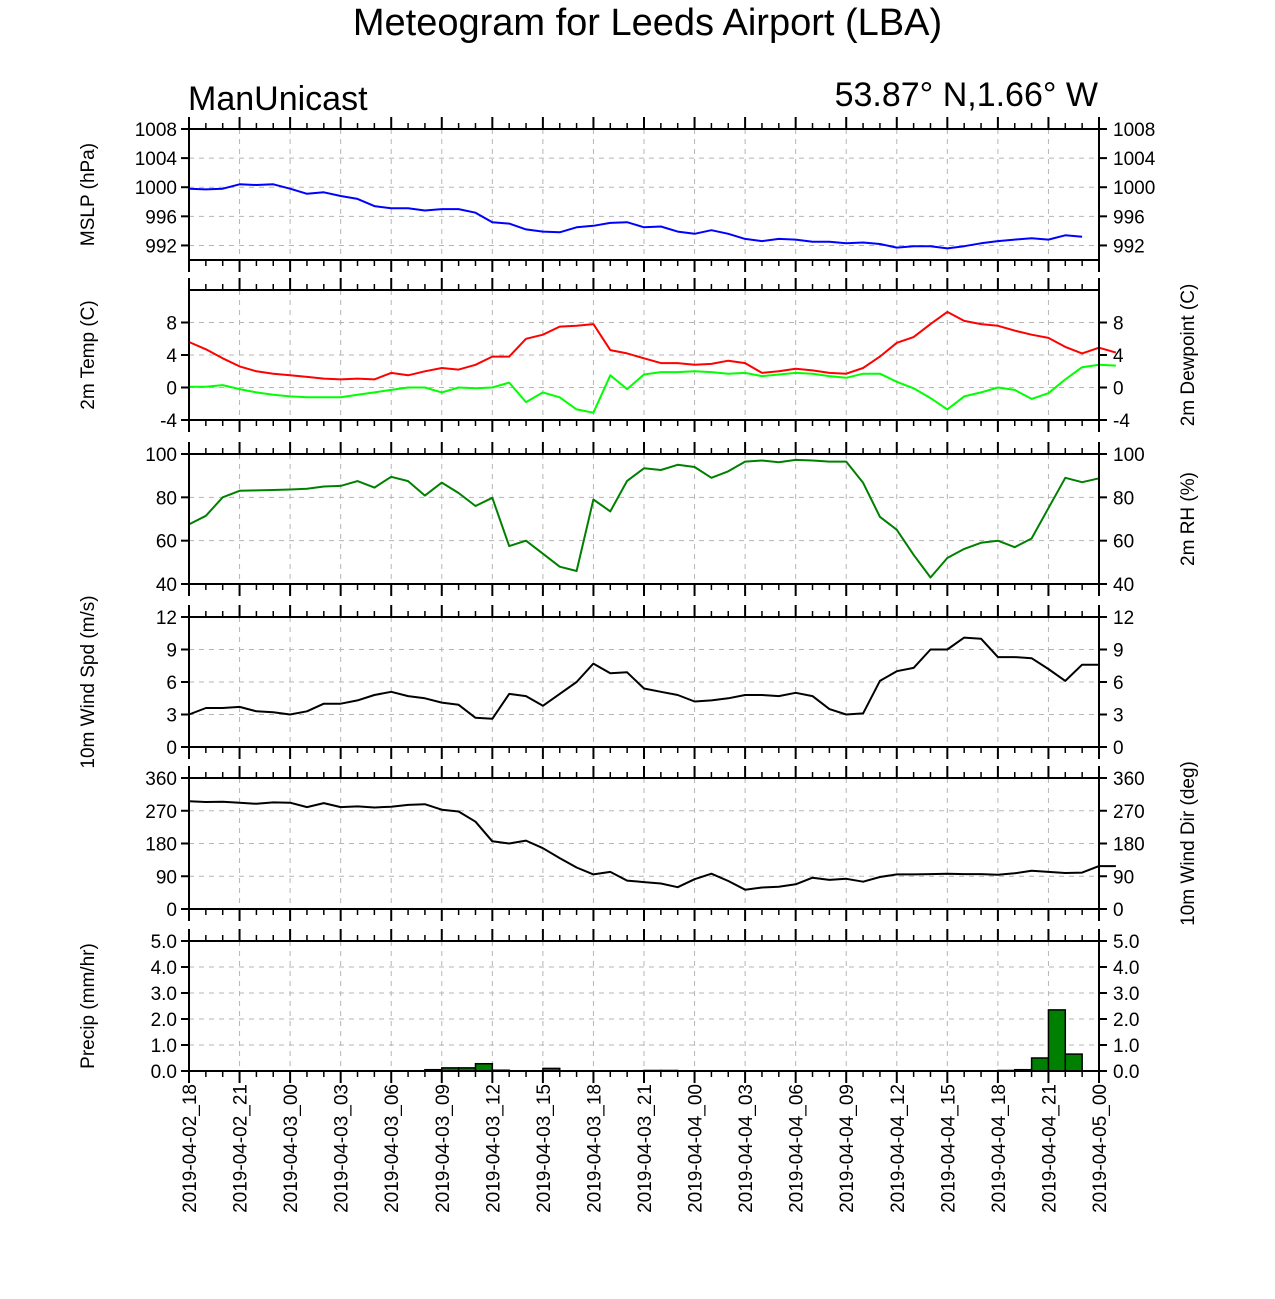 The width and height of the screenshot is (1275, 1299). I want to click on x-tick-label: 2019-04-04_03, so click(746, 1148).